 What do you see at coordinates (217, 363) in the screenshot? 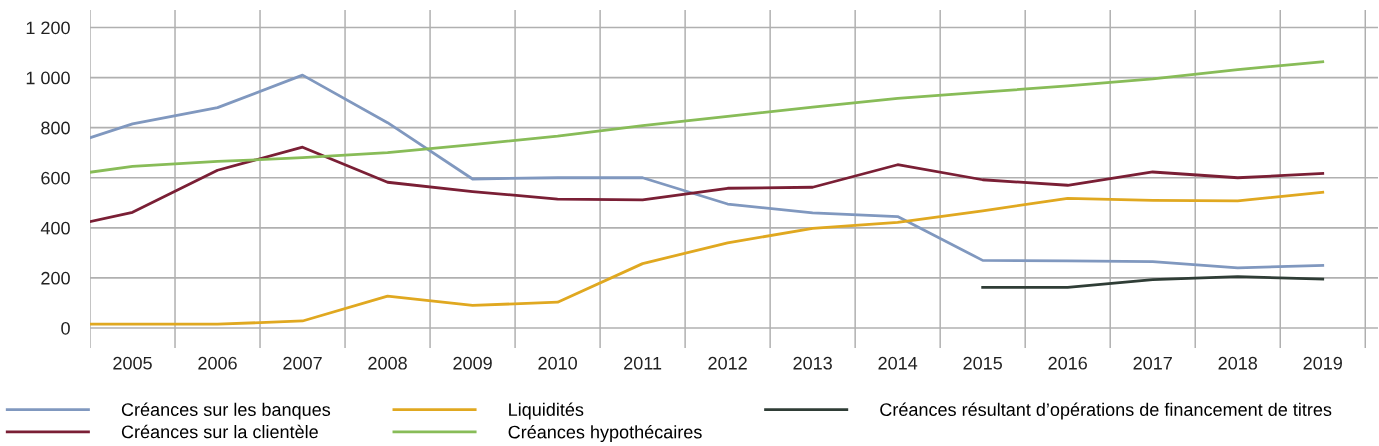
I see `x-tick-label: 2006` at bounding box center [217, 363].